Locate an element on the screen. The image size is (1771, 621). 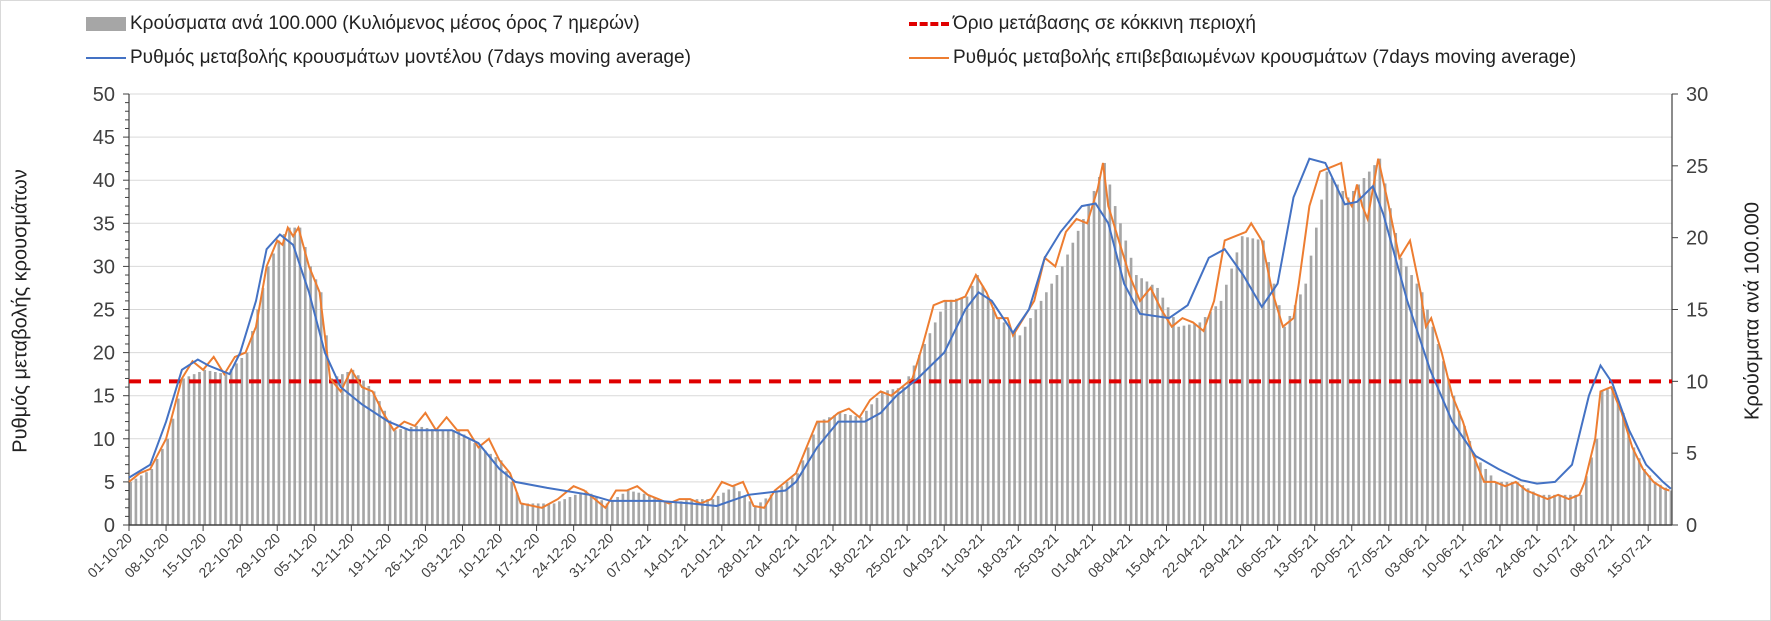
y-right-tick-label: 10 is located at coordinates (1697, 382).